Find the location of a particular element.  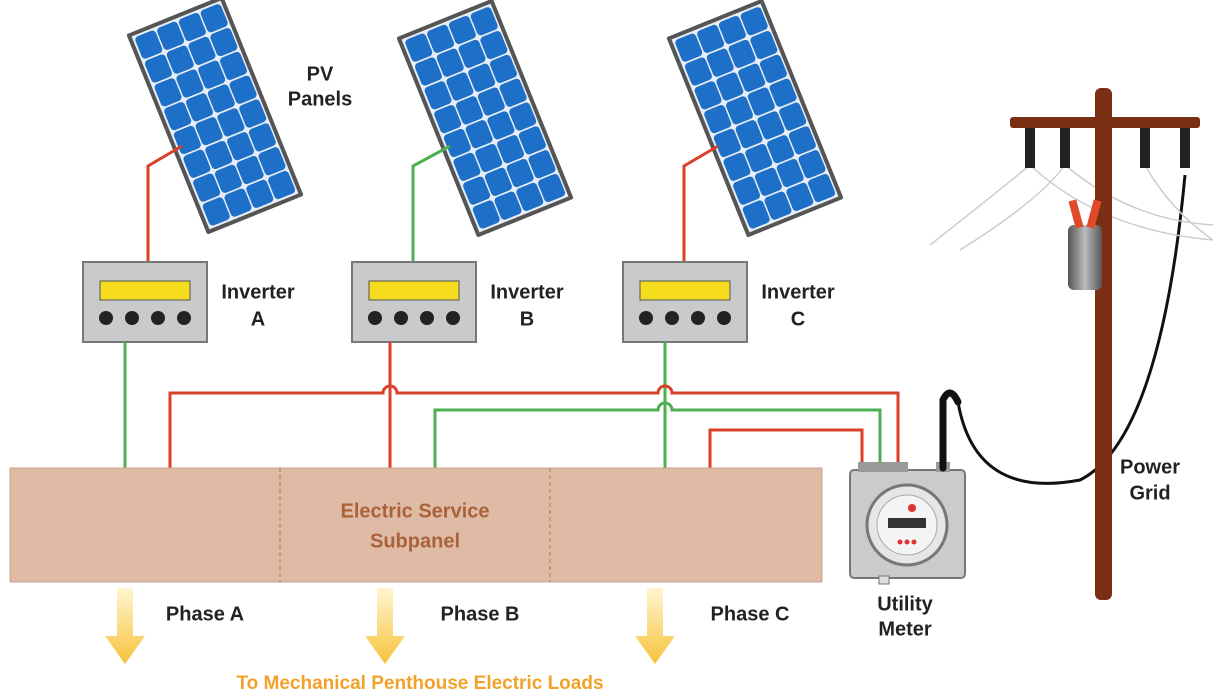

phase-label: Phase B is located at coordinates (480, 614).